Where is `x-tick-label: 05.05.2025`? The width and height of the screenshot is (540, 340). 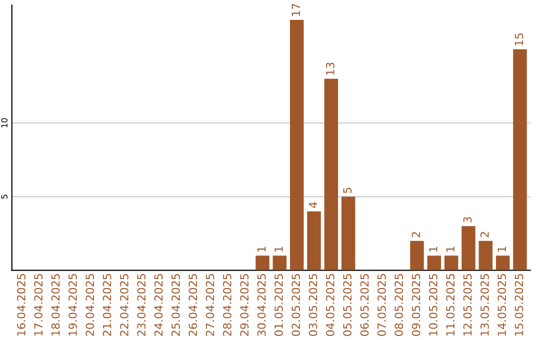 x-tick-label: 05.05.2025 is located at coordinates (347, 305).